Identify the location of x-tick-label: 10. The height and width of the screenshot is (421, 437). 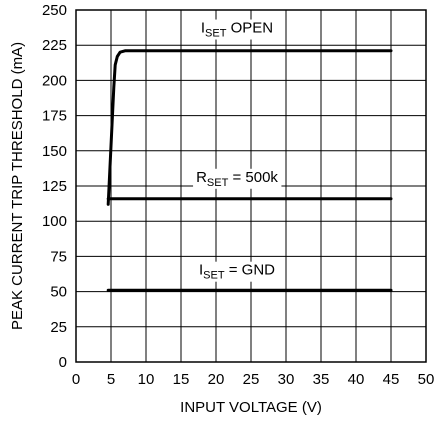
(146, 379).